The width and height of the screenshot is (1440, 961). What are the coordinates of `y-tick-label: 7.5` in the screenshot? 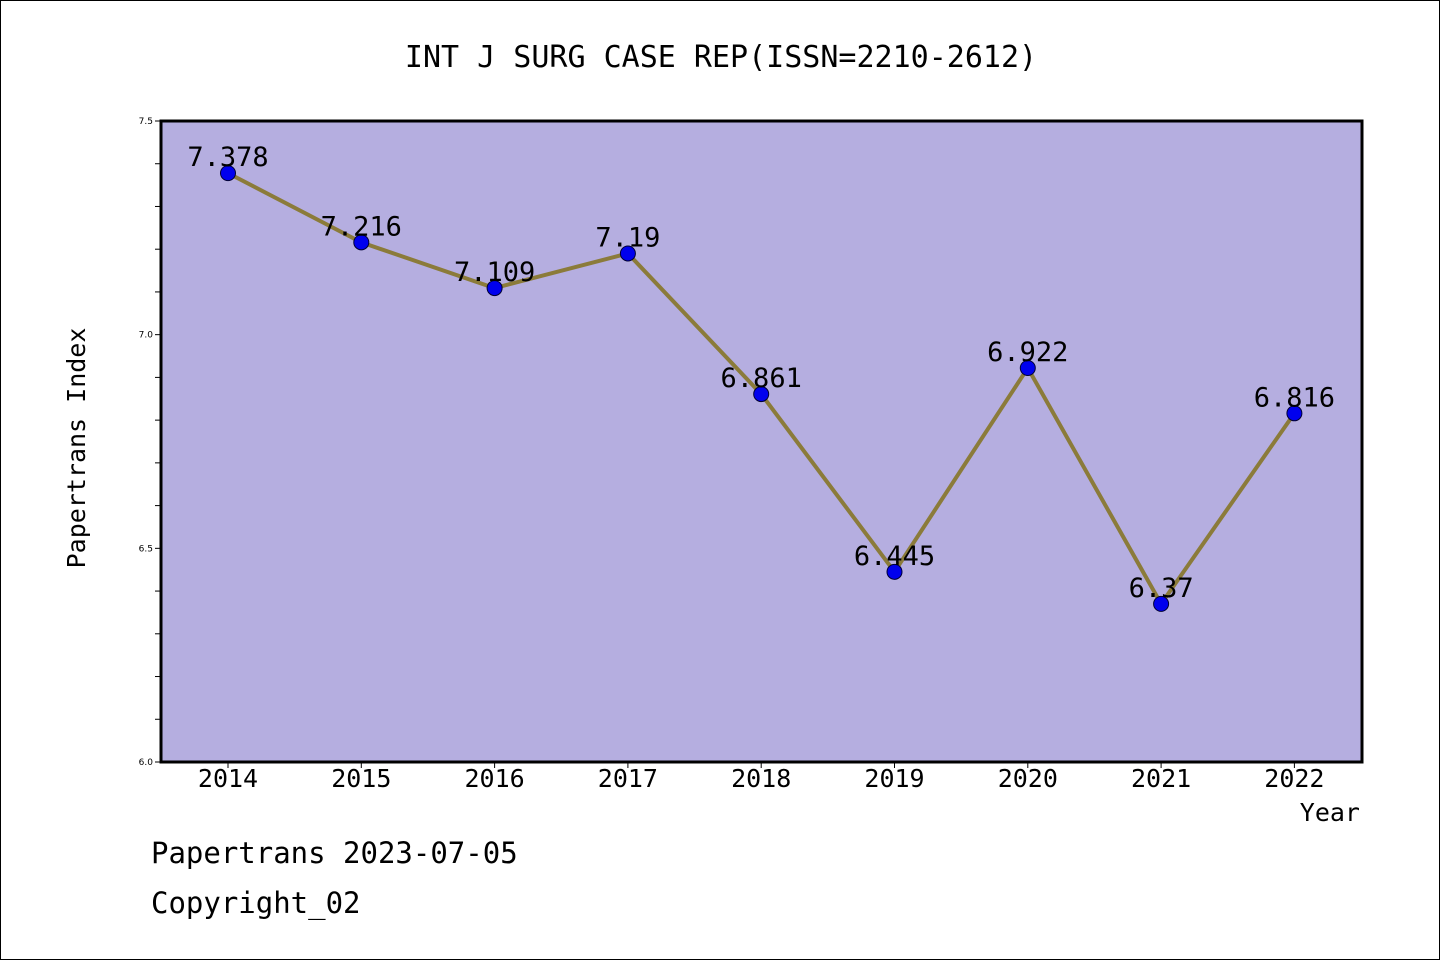 It's located at (146, 122).